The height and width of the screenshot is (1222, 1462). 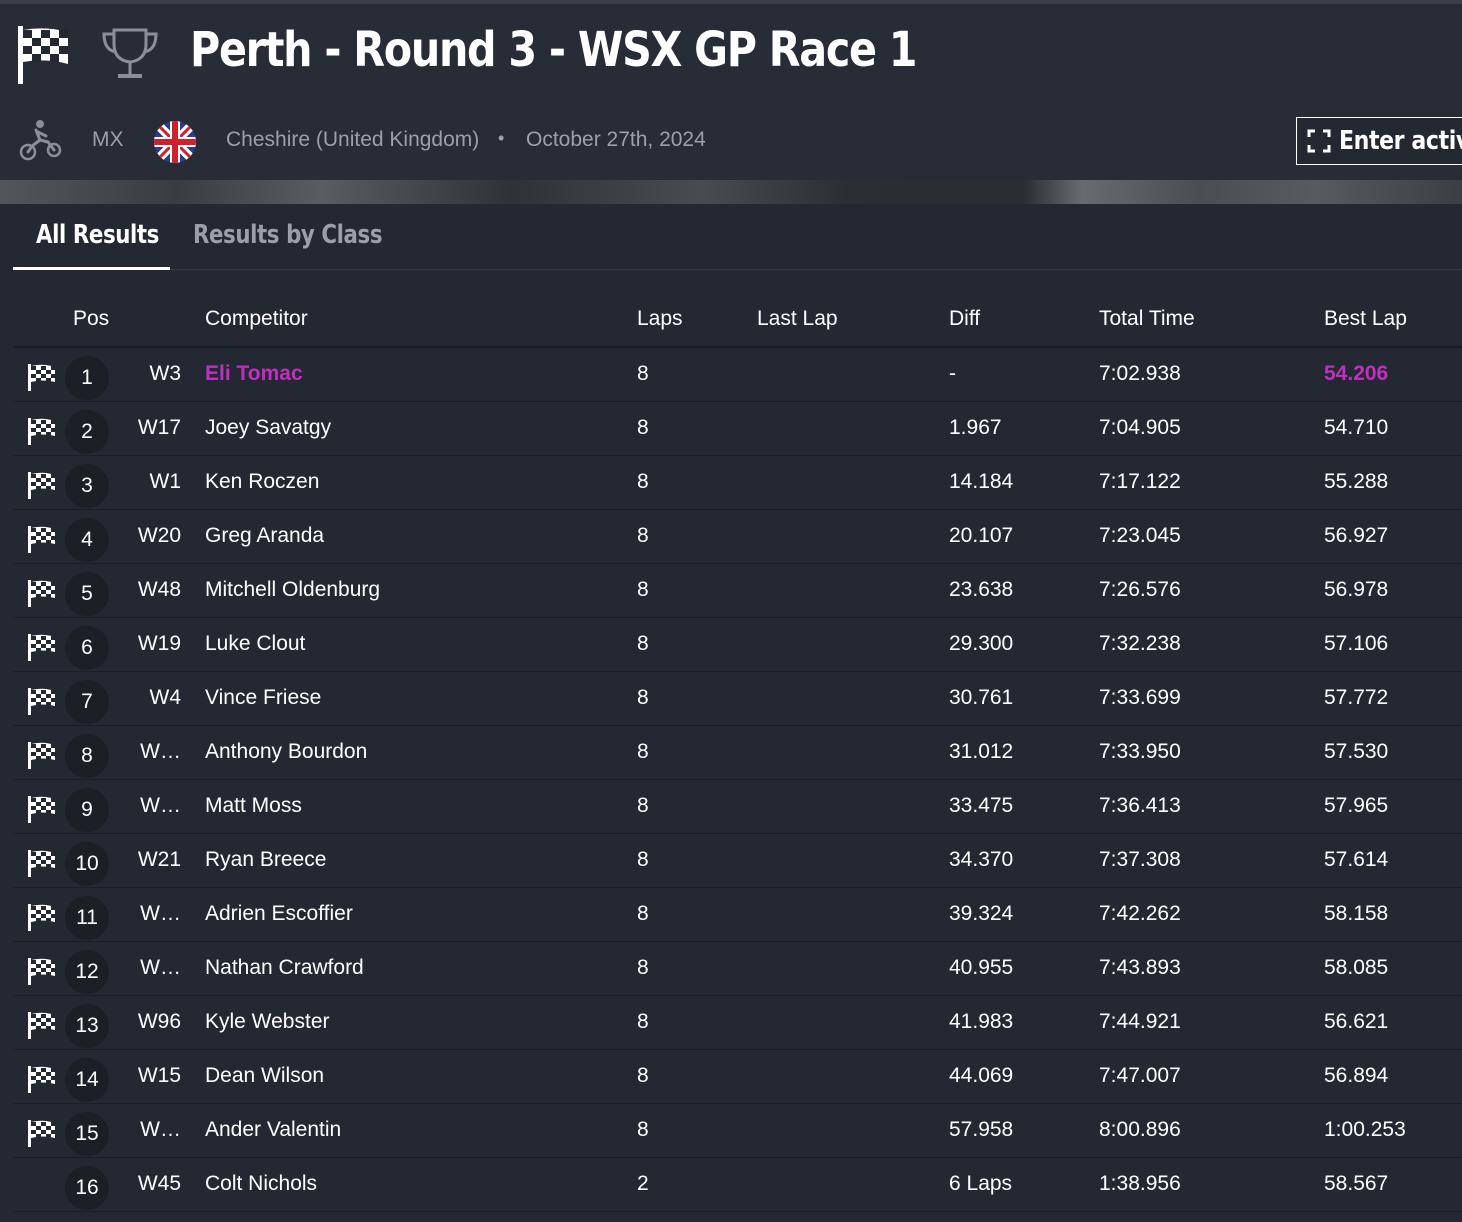 I want to click on laps-value: 2, so click(x=643, y=1183).